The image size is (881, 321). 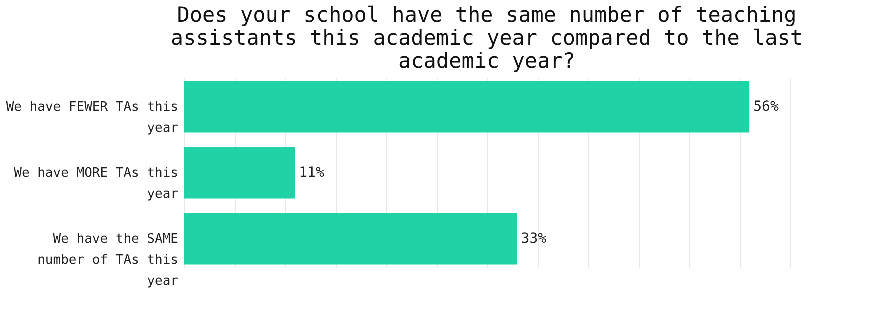 What do you see at coordinates (767, 107) in the screenshot?
I see `data-label: 56%` at bounding box center [767, 107].